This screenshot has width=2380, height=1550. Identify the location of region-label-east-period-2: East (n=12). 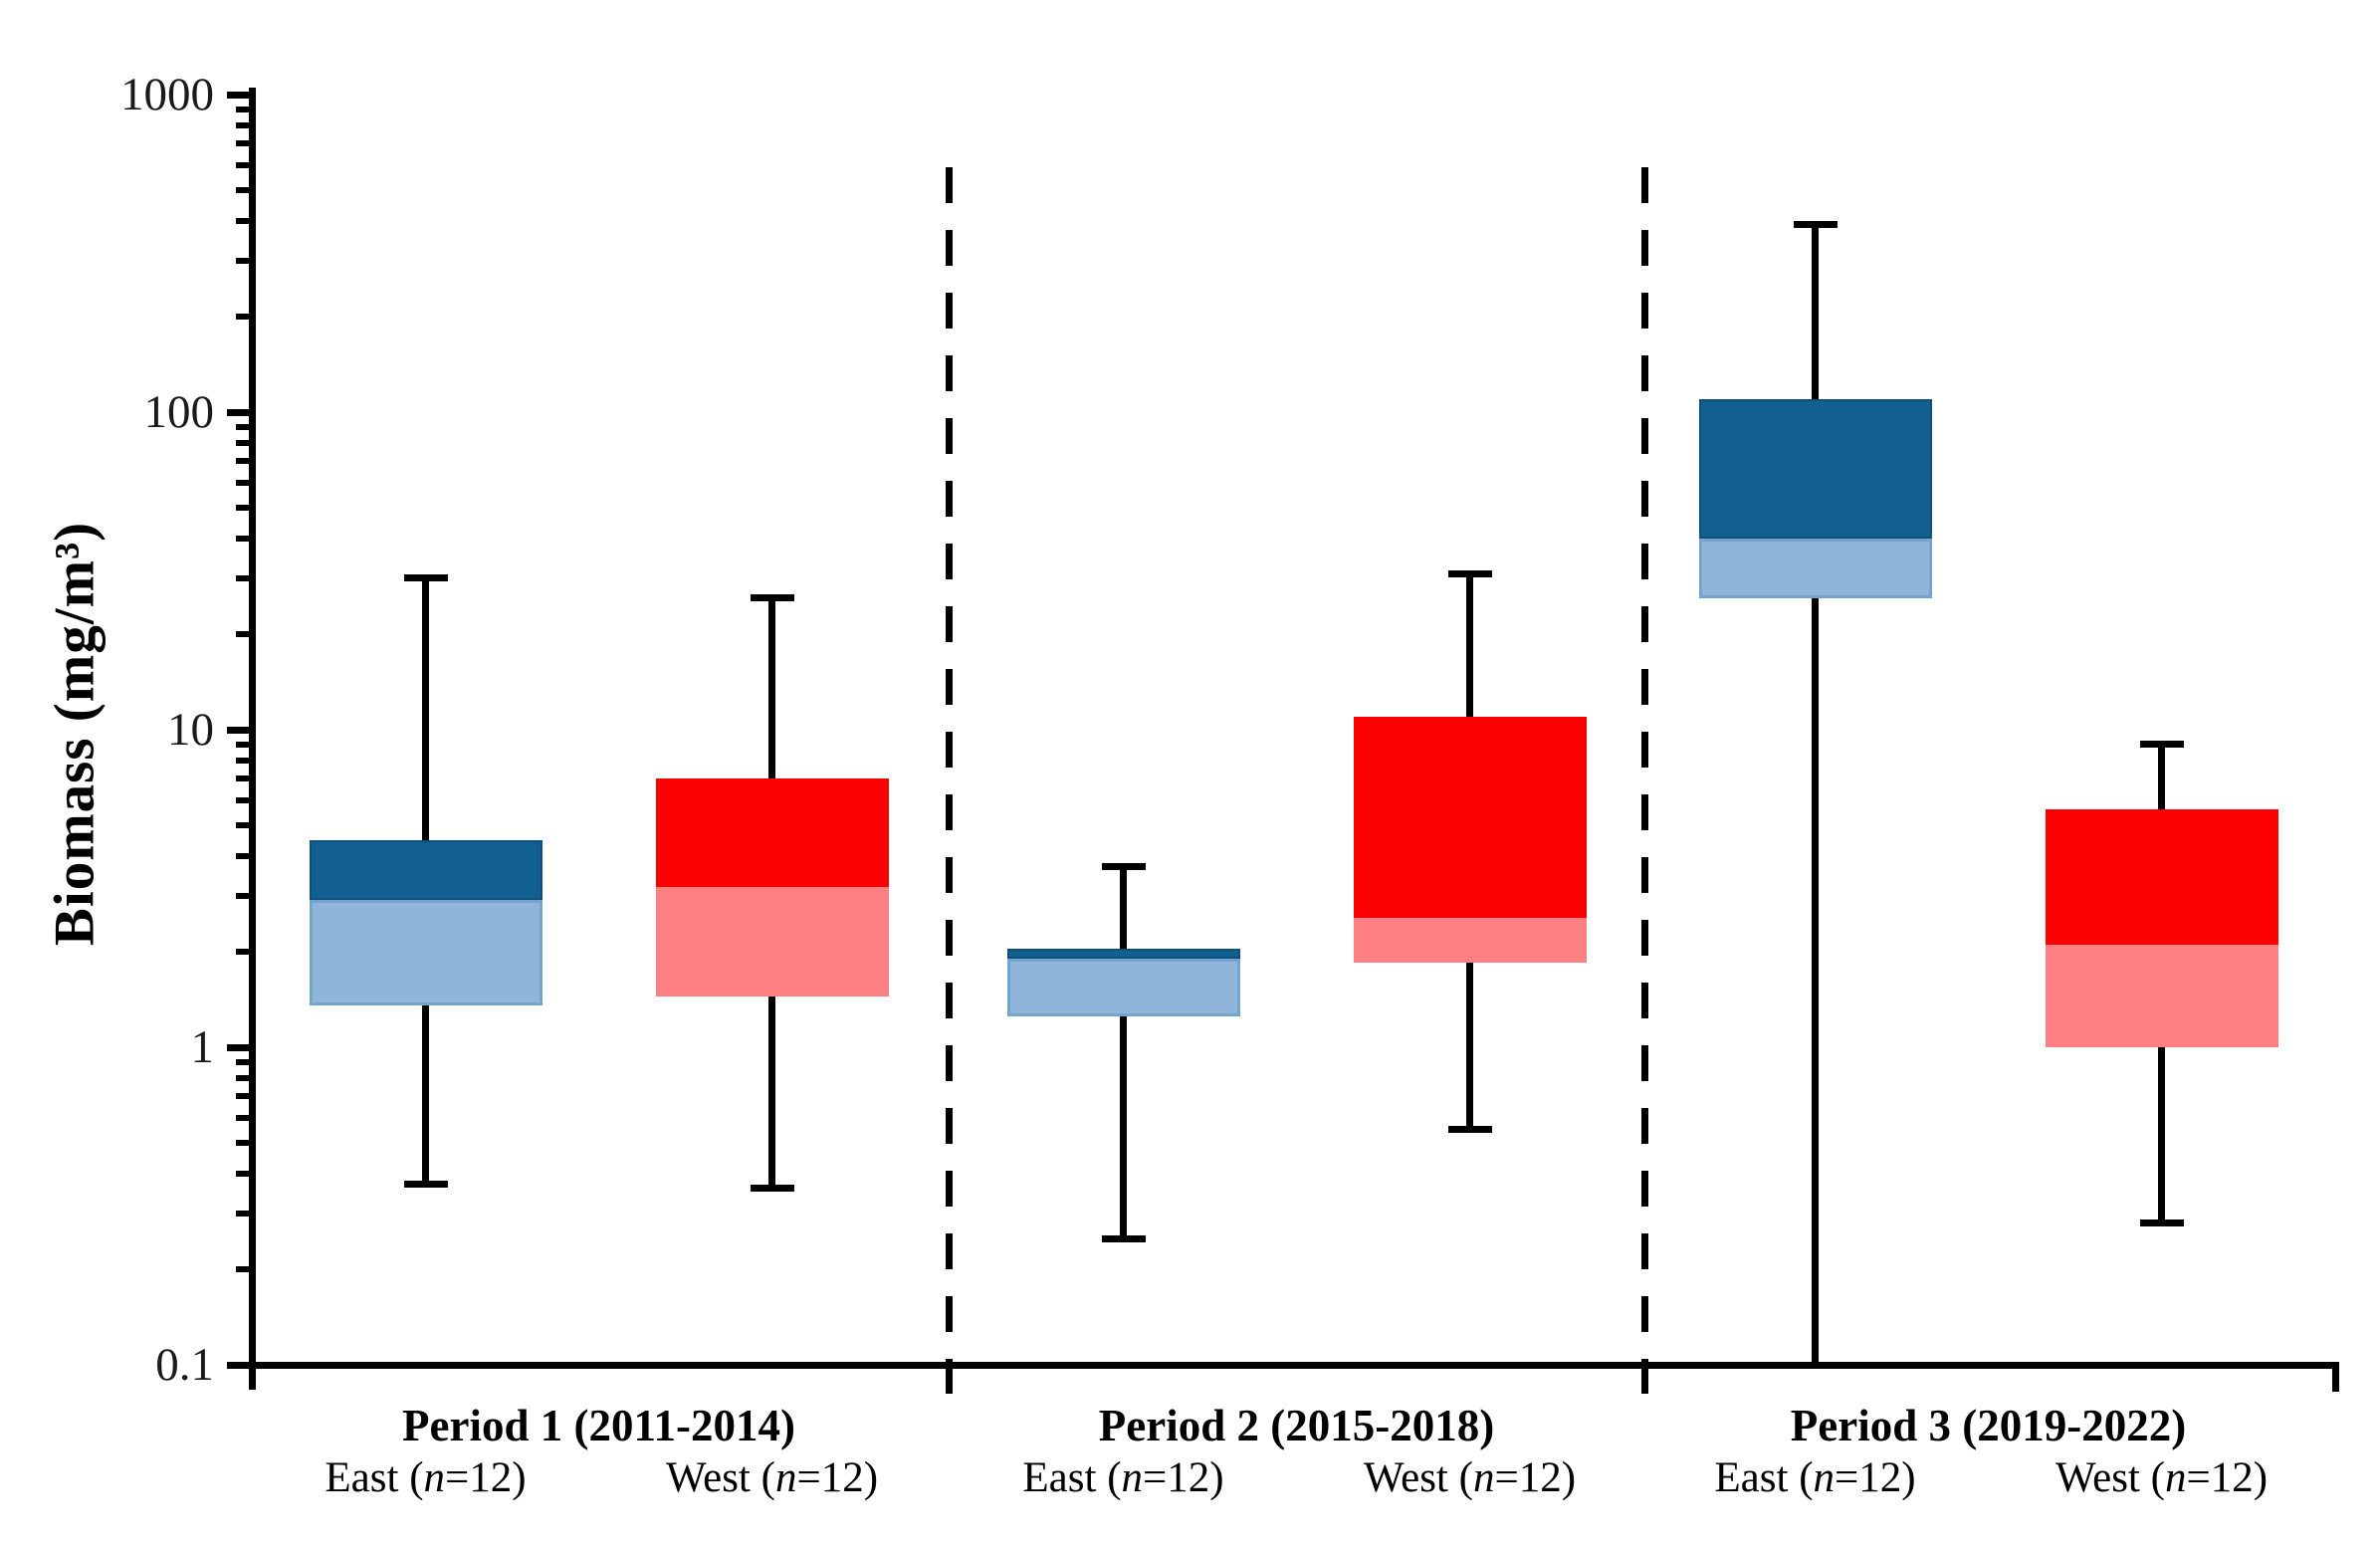
(1123, 1477).